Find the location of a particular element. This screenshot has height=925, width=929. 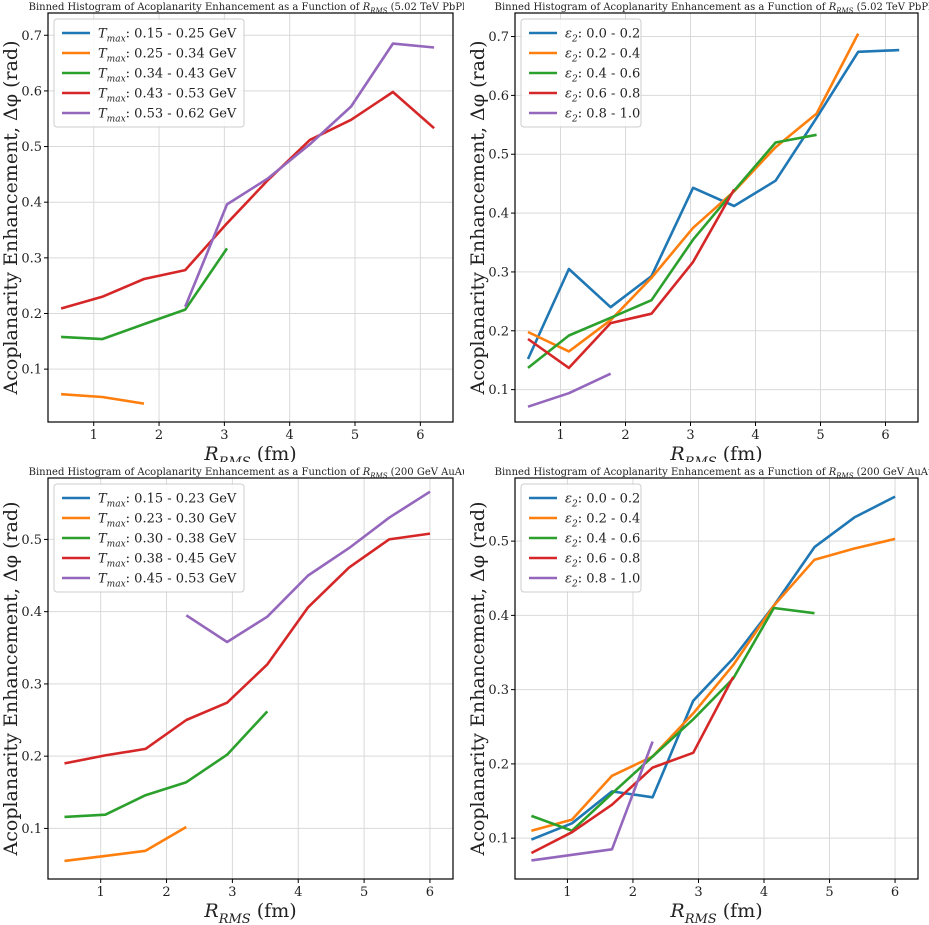

legend-entry: Tmax: 0.53 - 0.62 GeV is located at coordinates (167, 116).